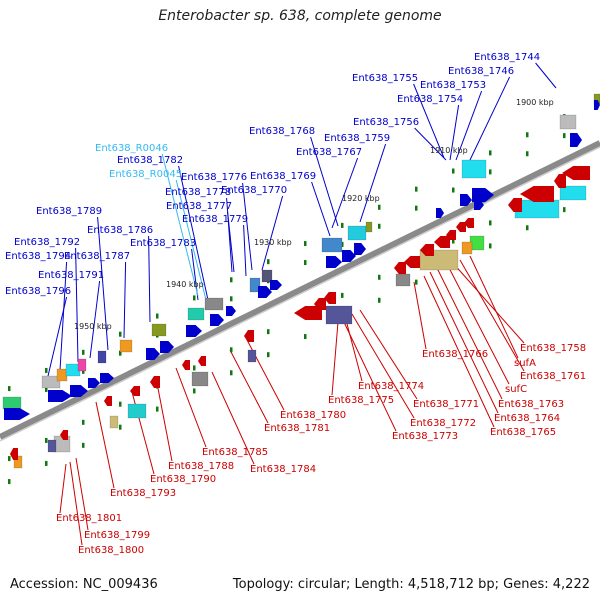  What do you see at coordinates (38, 291) in the screenshot?
I see `forward-gene-label: Ent638_1796` at bounding box center [38, 291].